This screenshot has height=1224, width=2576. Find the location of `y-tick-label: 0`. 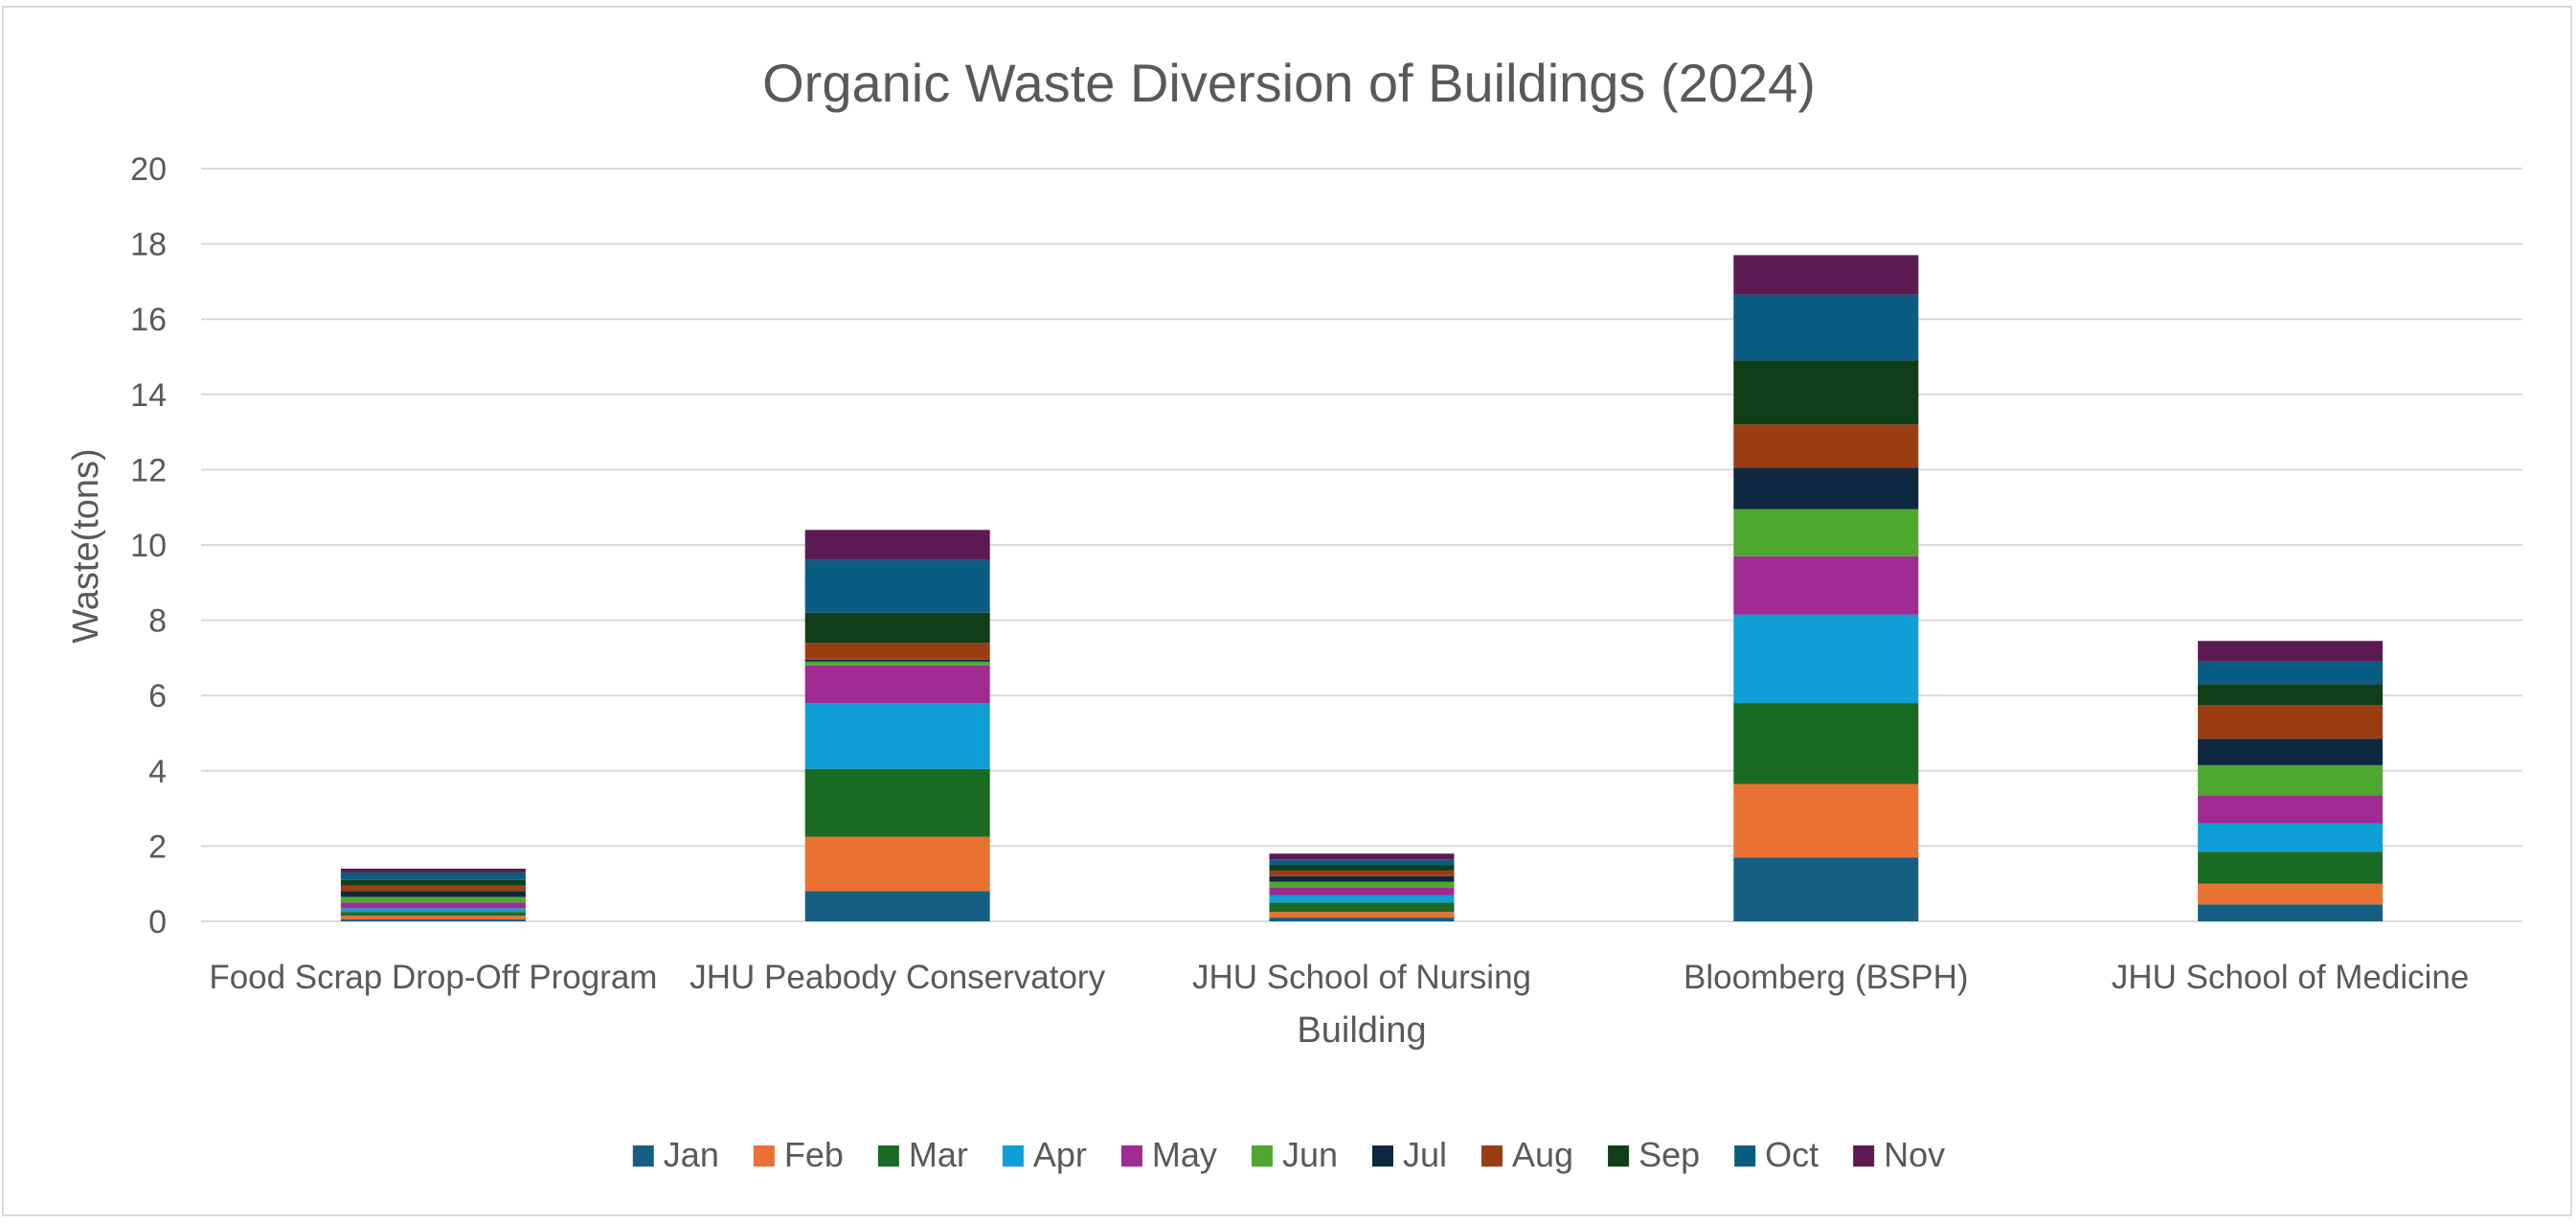

y-tick-label: 0 is located at coordinates (157, 922).